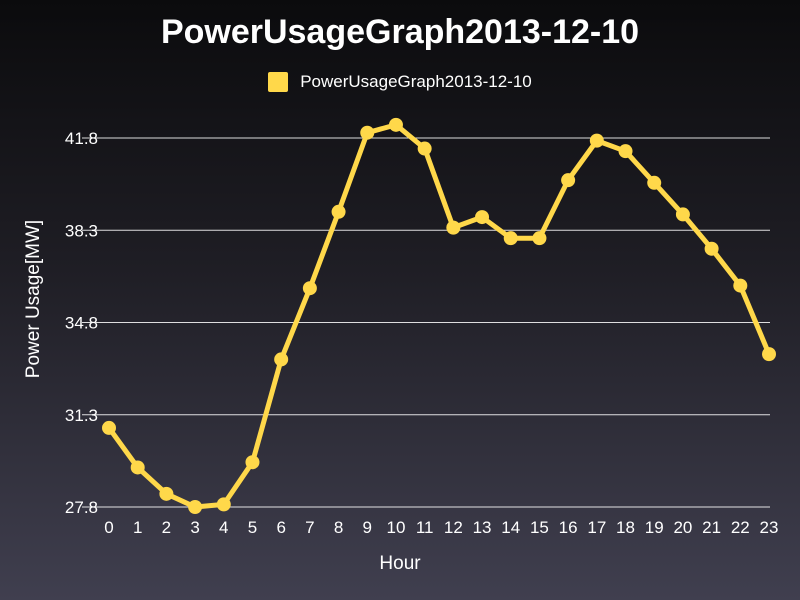  What do you see at coordinates (81, 230) in the screenshot?
I see `y-tick-label: 38.3` at bounding box center [81, 230].